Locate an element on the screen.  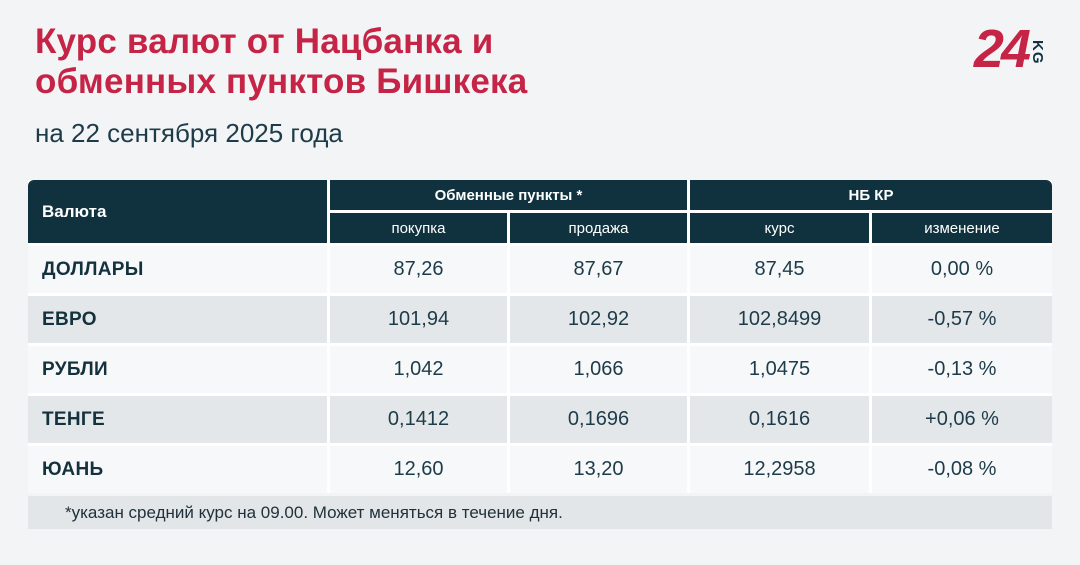
col-header-currency: Валюта is located at coordinates (177, 211).